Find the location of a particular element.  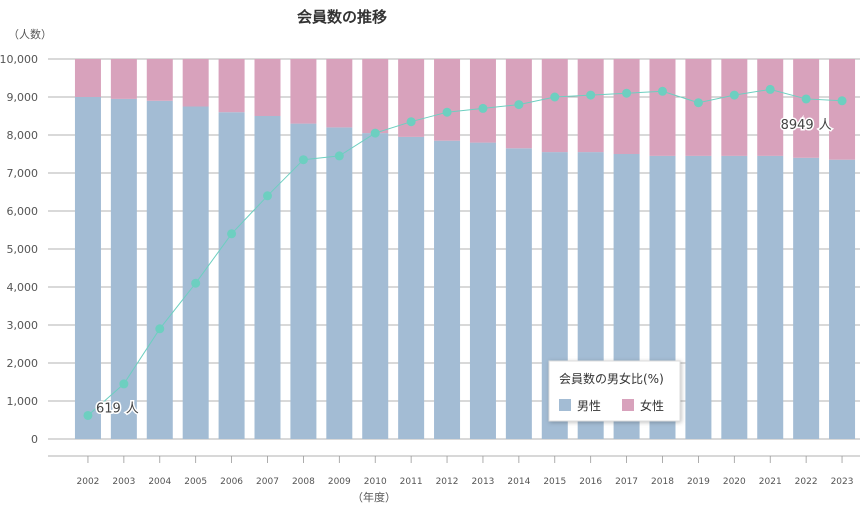

y-tick-label: 1,000 is located at coordinates (23, 401).